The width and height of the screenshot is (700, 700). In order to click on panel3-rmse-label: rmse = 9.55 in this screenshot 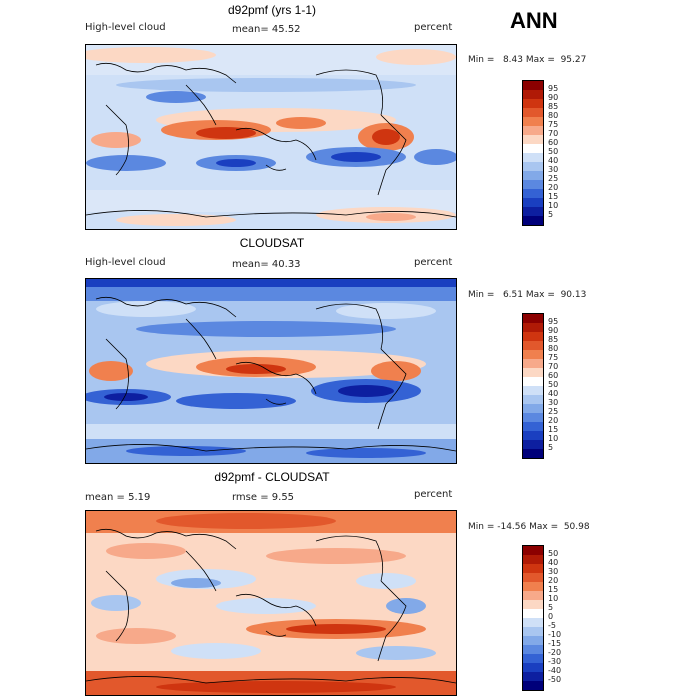, I will do `click(263, 497)`.